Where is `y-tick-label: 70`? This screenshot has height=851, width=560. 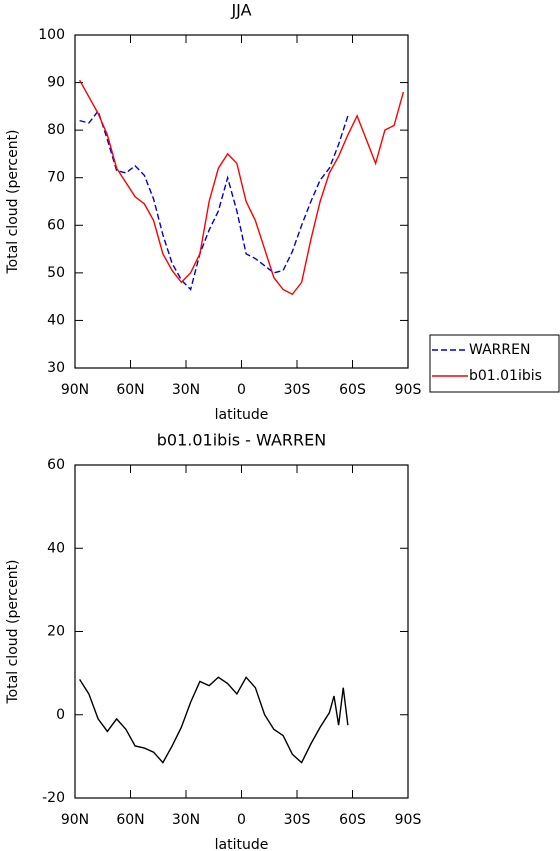
y-tick-label: 70 is located at coordinates (56, 178).